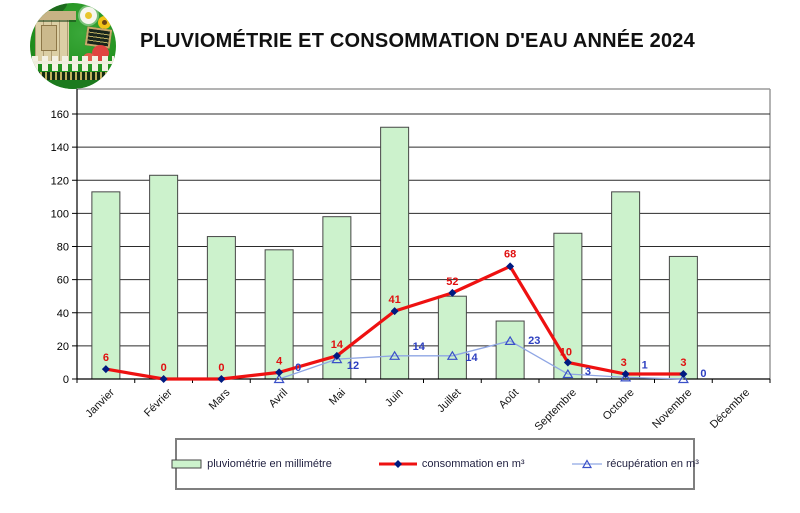 This screenshot has width=800, height=513. Describe the element at coordinates (88, 15) in the screenshot. I see `daisy-flower-icon` at that location.